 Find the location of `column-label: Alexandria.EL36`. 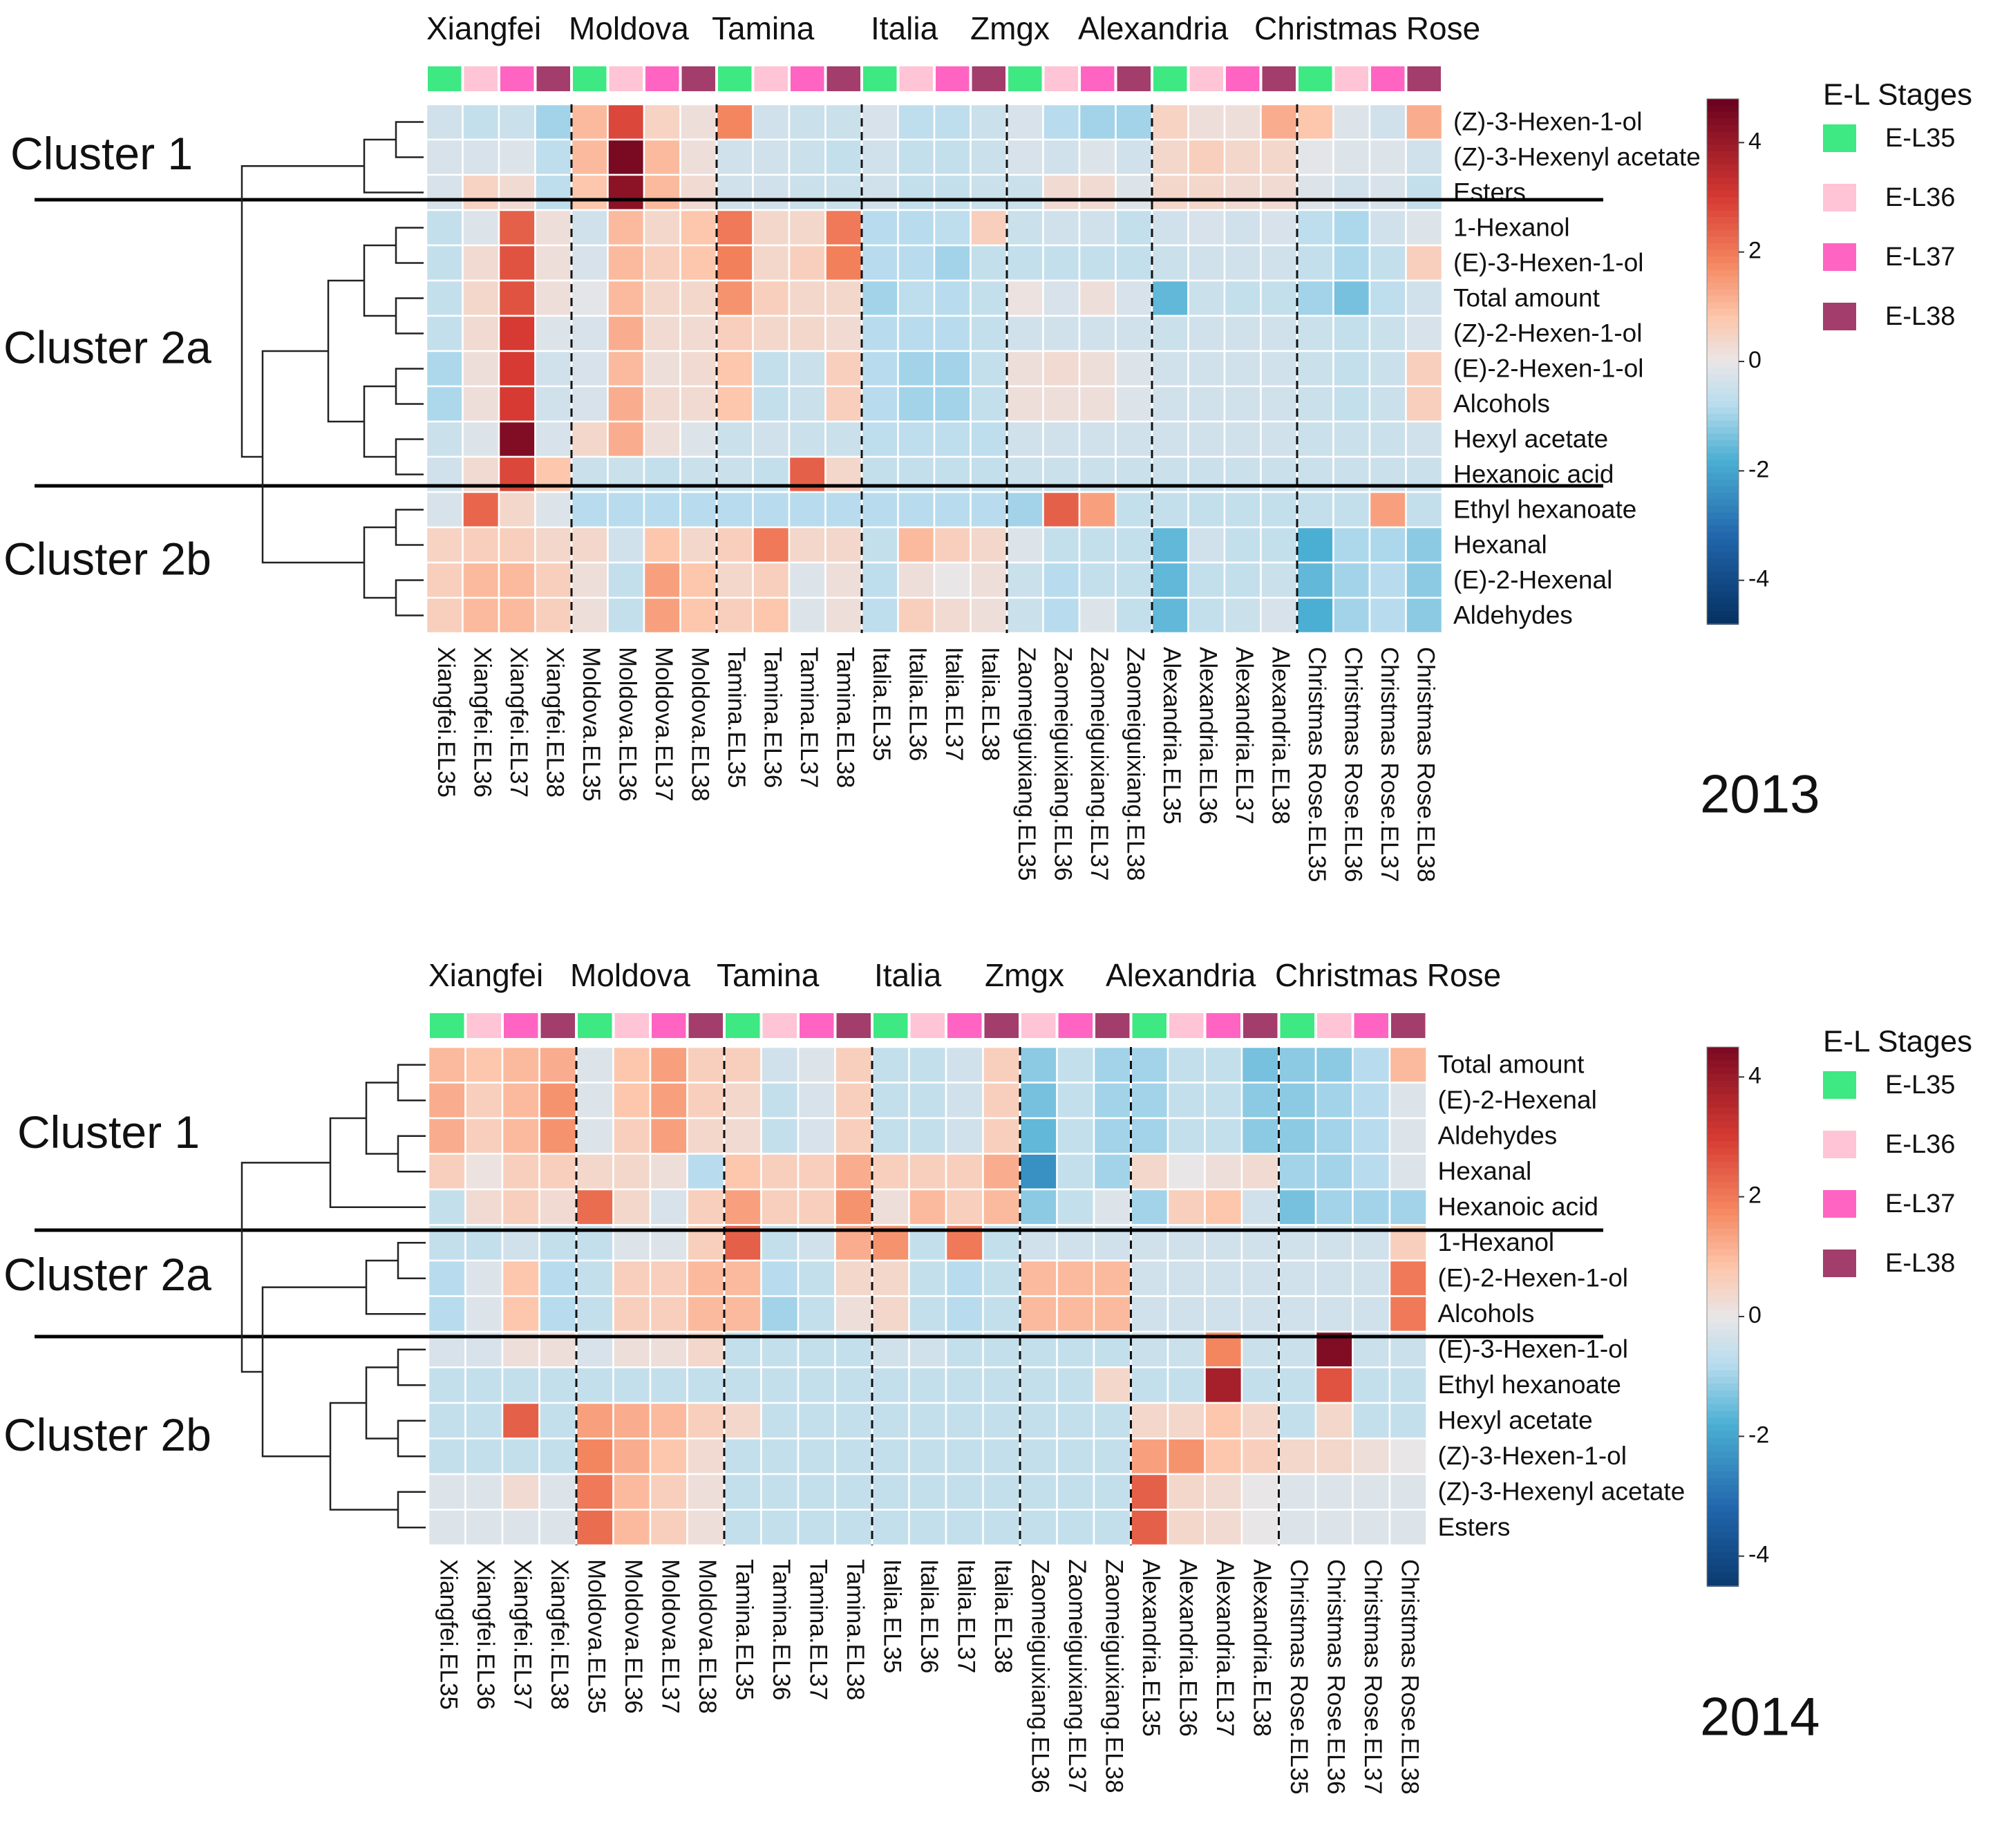

column-label: Alexandria.EL36 is located at coordinates (1188, 1648).